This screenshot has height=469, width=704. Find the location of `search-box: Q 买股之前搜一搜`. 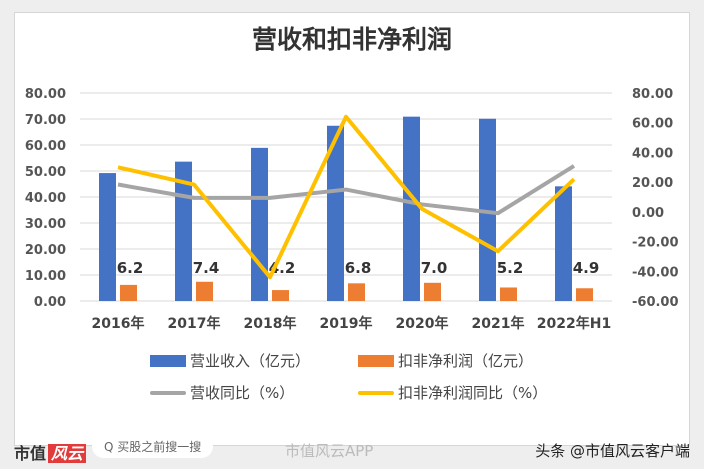

search-box: Q 买股之前搜一搜 is located at coordinates (153, 446).